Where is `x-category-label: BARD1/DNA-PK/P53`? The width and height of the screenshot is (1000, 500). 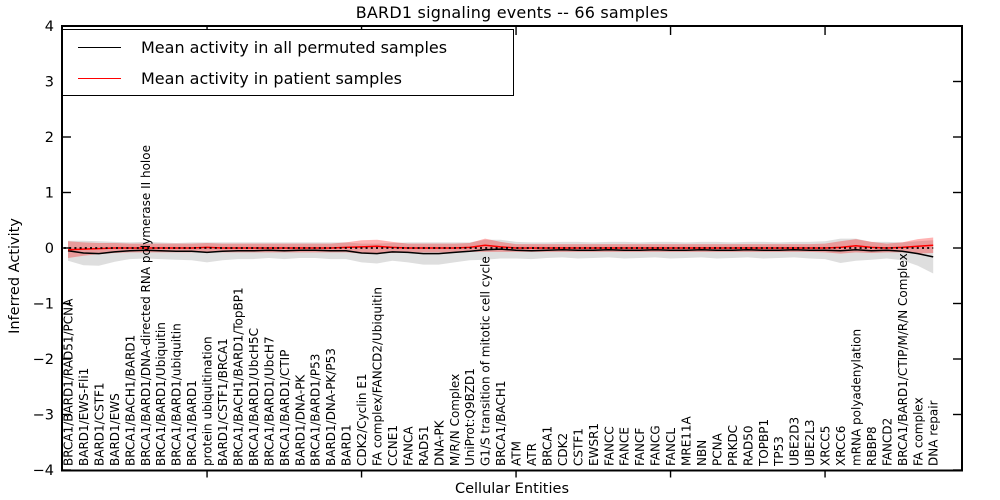
x-category-label: BARD1/DNA-PK/P53 is located at coordinates (331, 407).